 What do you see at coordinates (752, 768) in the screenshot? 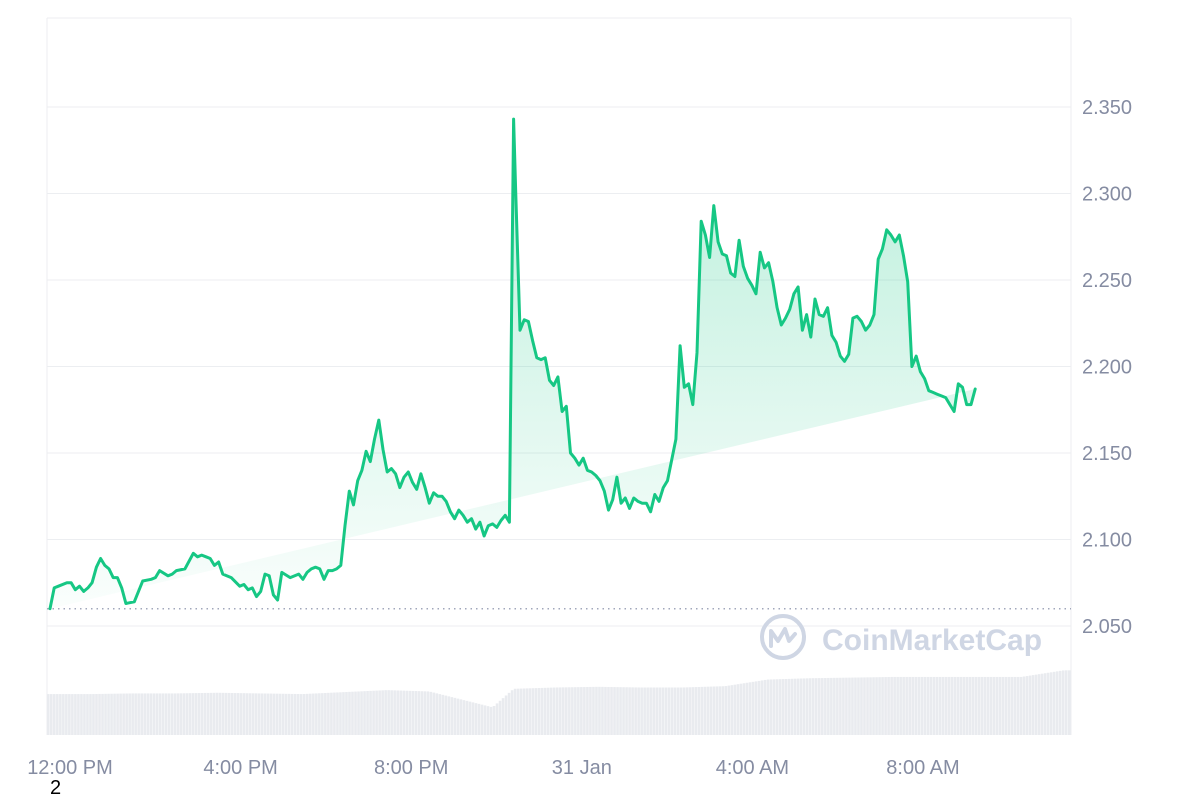
I see `x-tick-label: 4:00 AM` at bounding box center [752, 768].